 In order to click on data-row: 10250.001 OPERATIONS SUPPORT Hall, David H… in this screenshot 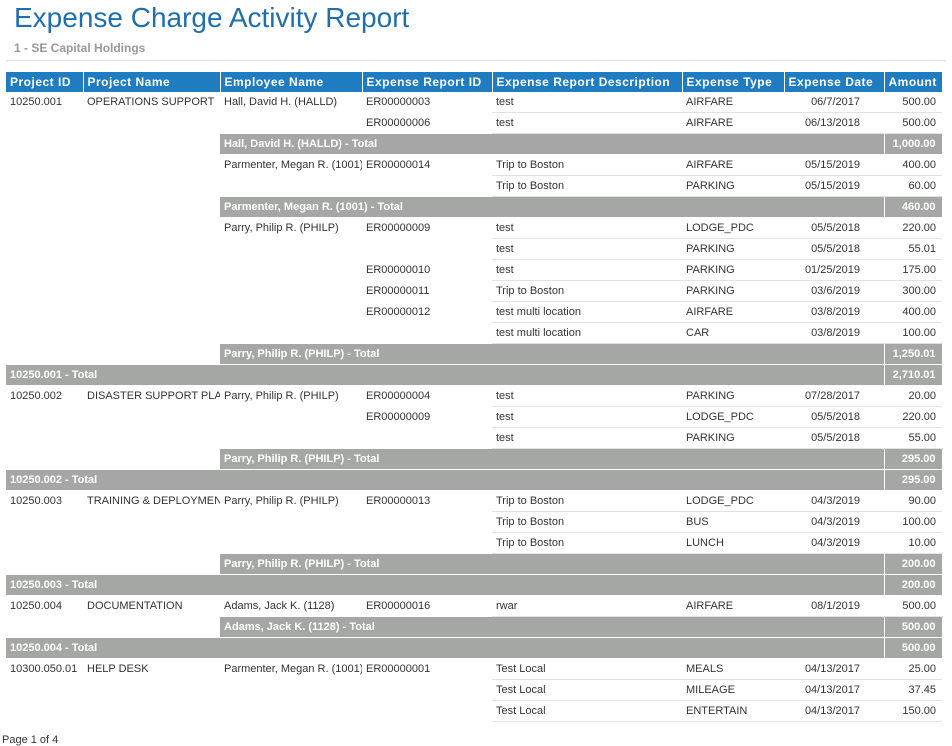, I will do `click(474, 102)`.